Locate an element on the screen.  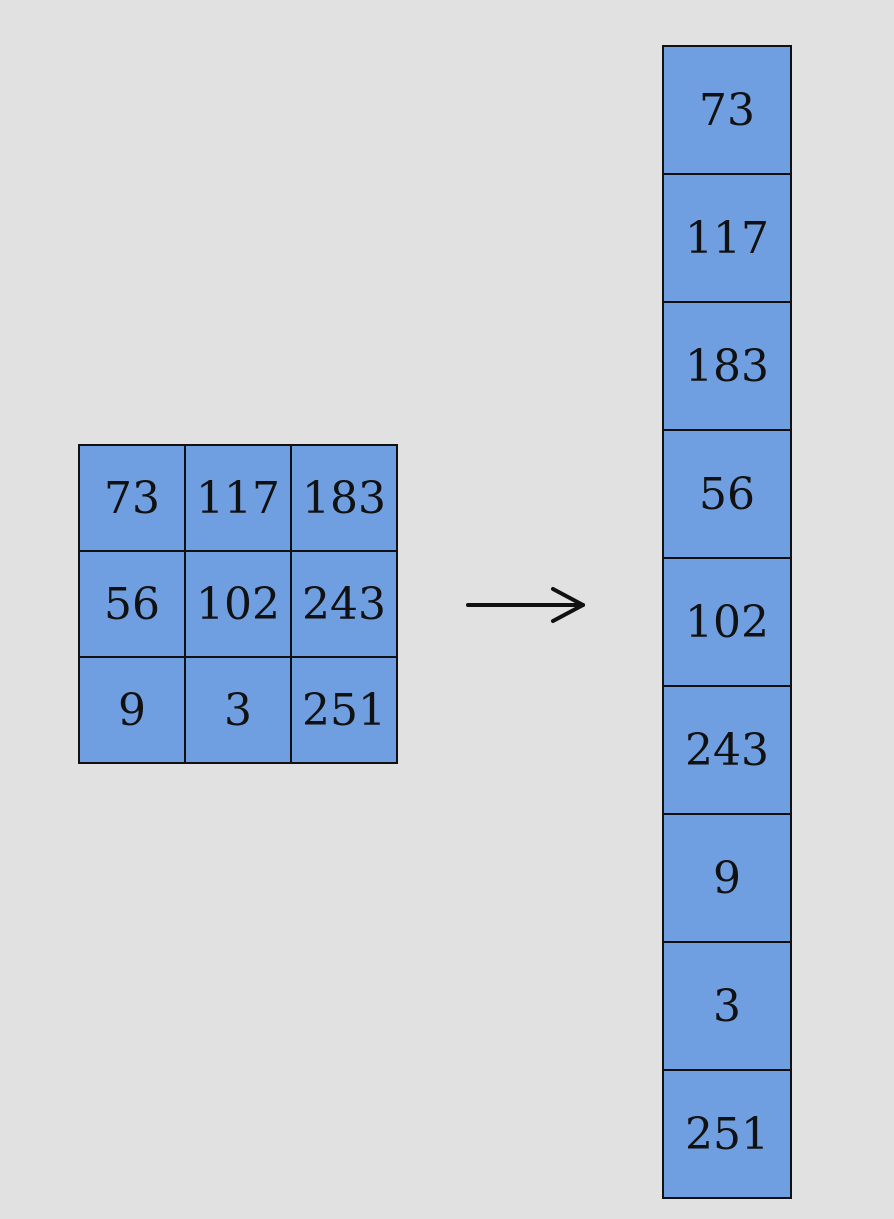
input-matrix: 73 117 183 56 102 243 9 3 251 is located at coordinates (238, 604).